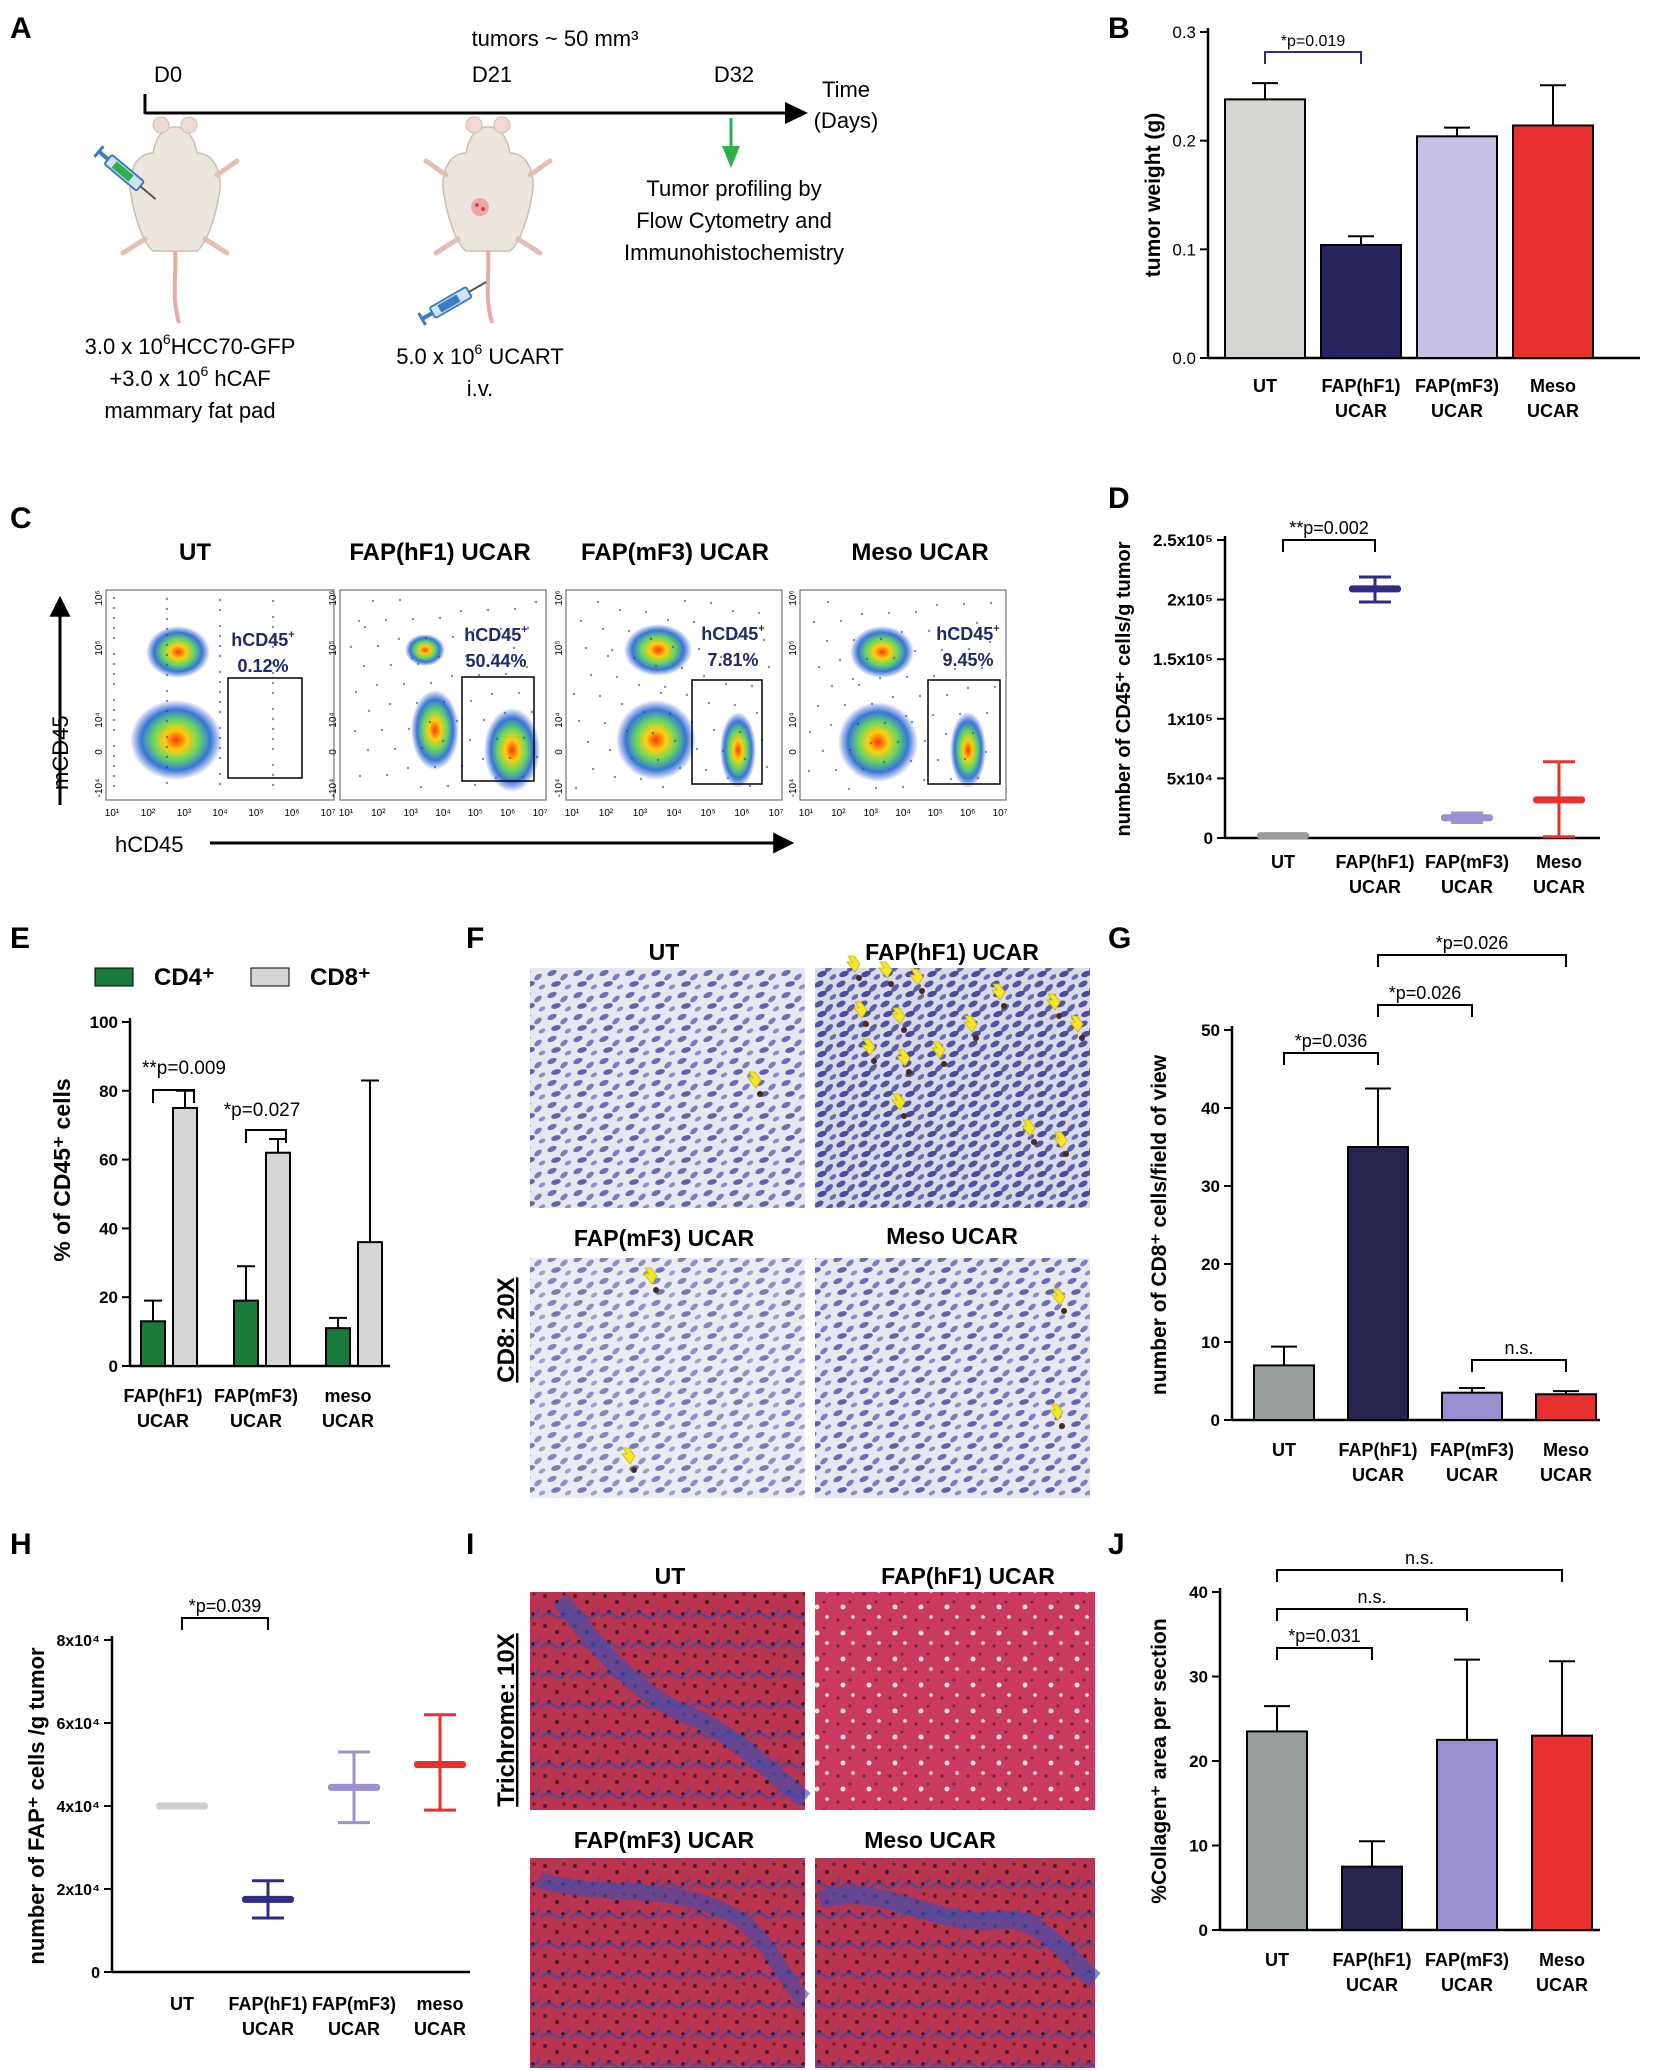 This screenshot has height=2071, width=1654. I want to click on ihc-title-mf3: FAP(mF3) UCAR, so click(664, 1238).